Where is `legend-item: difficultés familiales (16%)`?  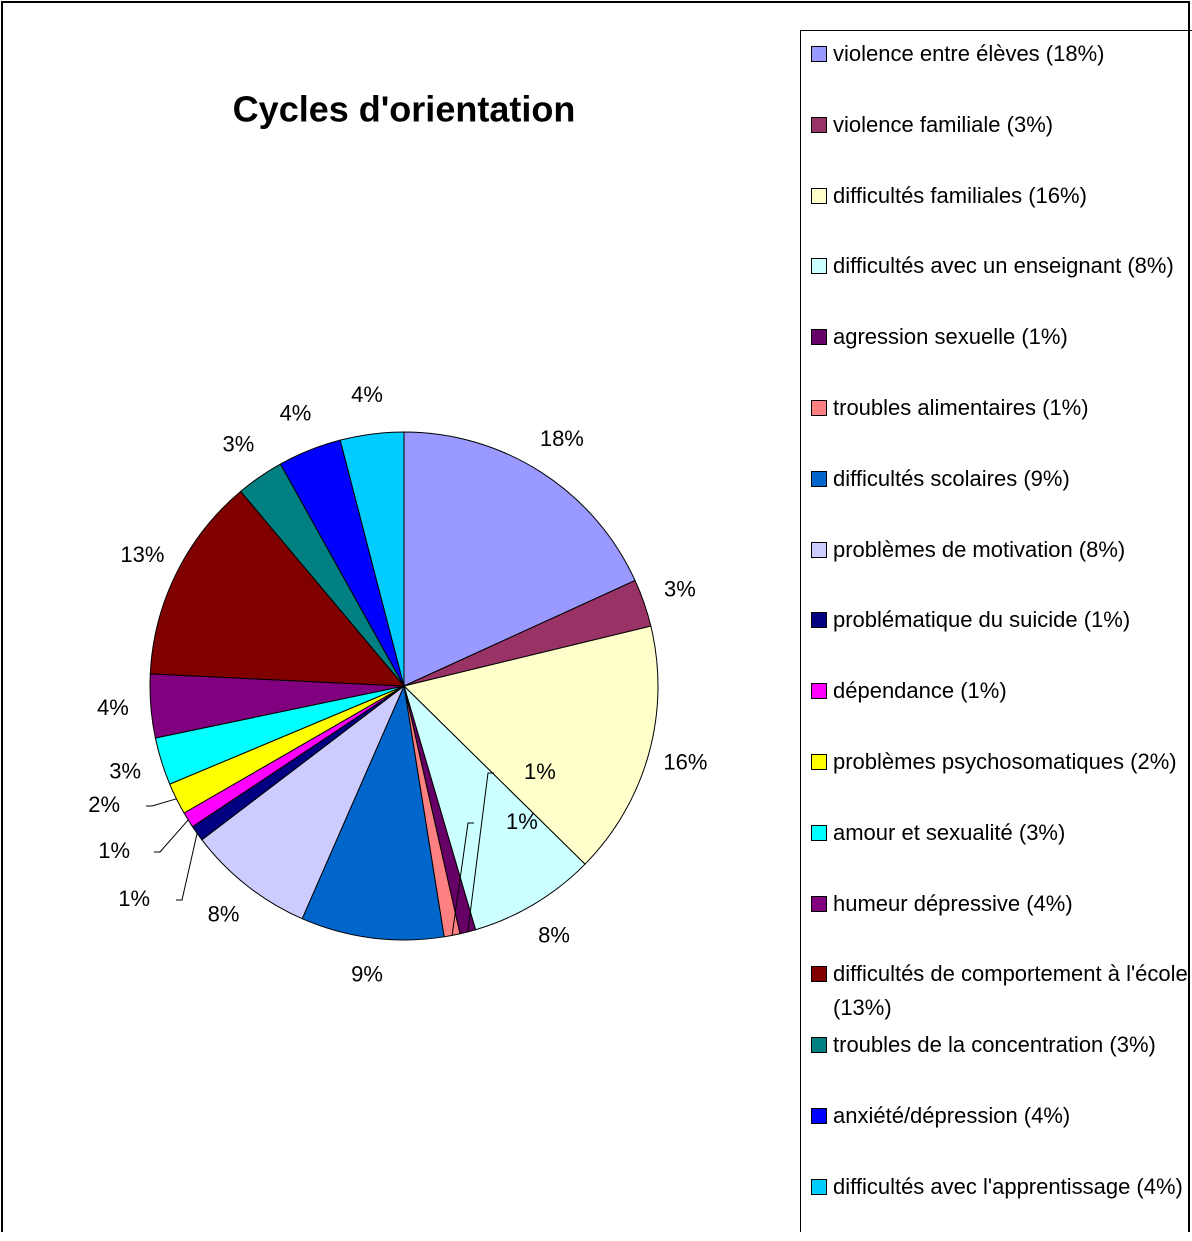
legend-item: difficultés familiales (16%) is located at coordinates (1001, 214).